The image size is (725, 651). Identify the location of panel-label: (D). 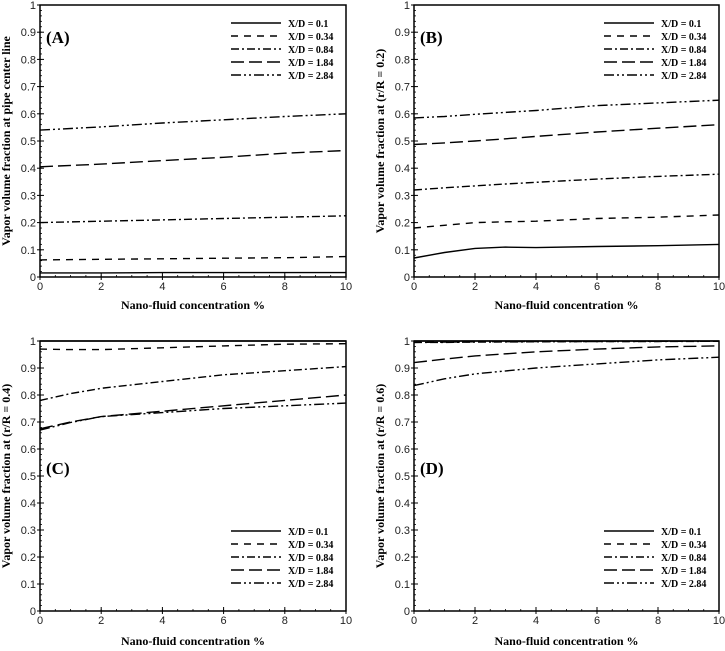
(432, 468).